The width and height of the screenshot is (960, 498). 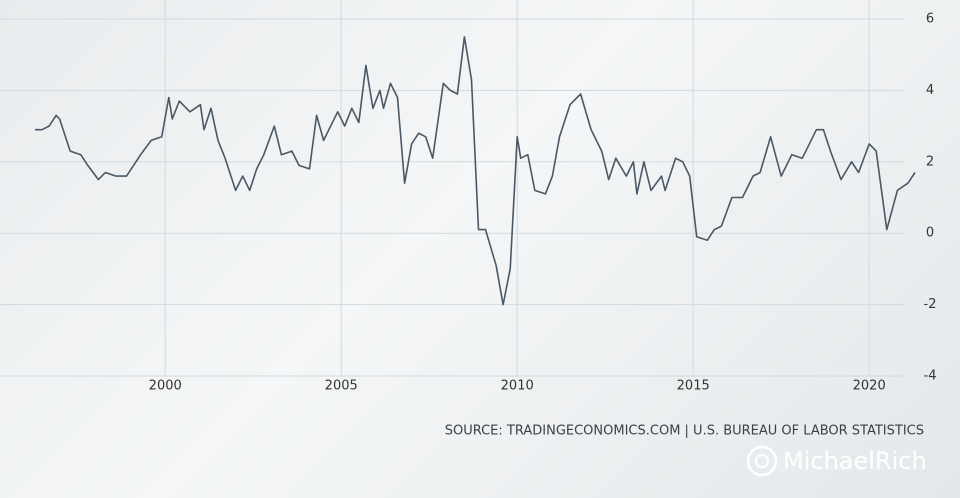 What do you see at coordinates (930, 304) in the screenshot?
I see `y-tick-label: -2` at bounding box center [930, 304].